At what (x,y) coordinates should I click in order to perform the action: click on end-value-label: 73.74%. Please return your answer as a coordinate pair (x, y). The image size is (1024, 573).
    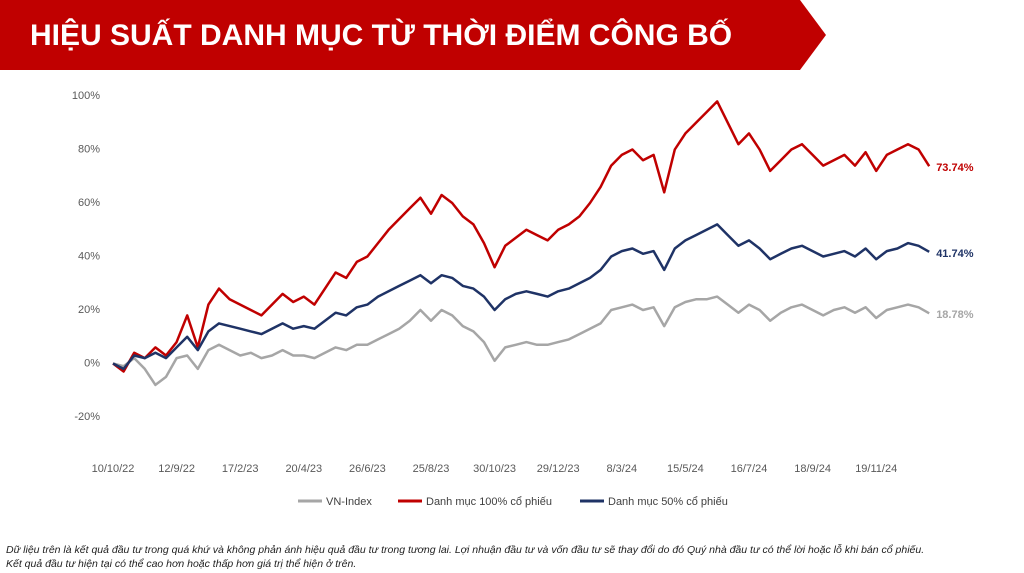
    Looking at the image, I should click on (955, 168).